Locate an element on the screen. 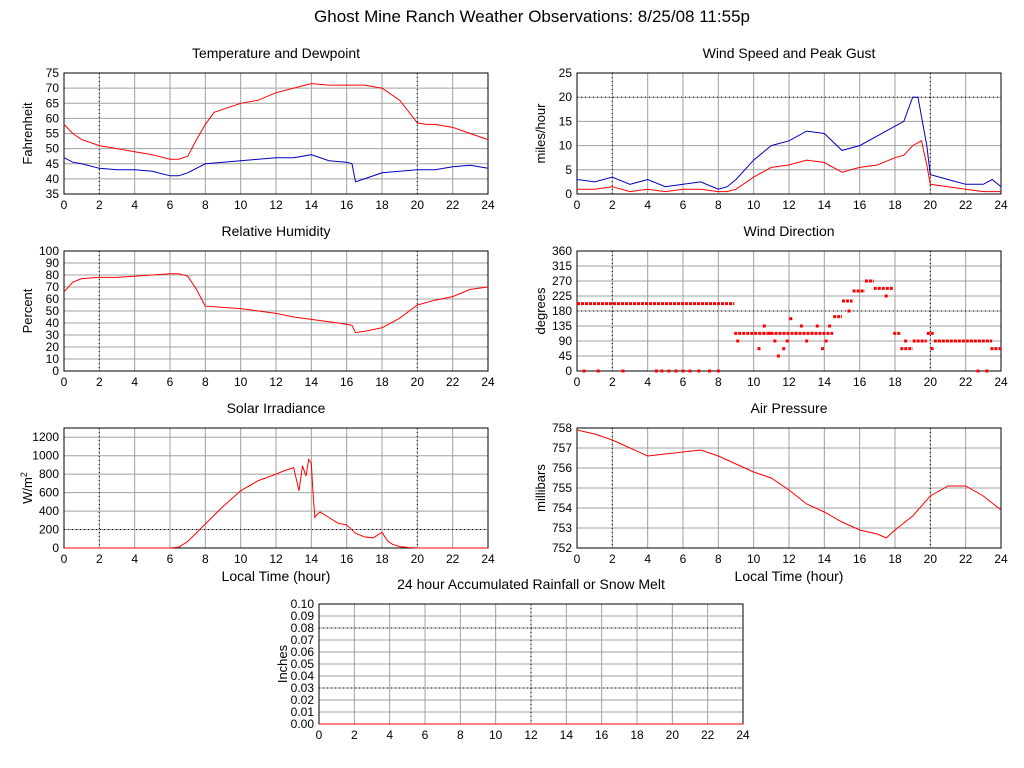 The width and height of the screenshot is (1024, 768). y-tick-label: 0 is located at coordinates (568, 194).